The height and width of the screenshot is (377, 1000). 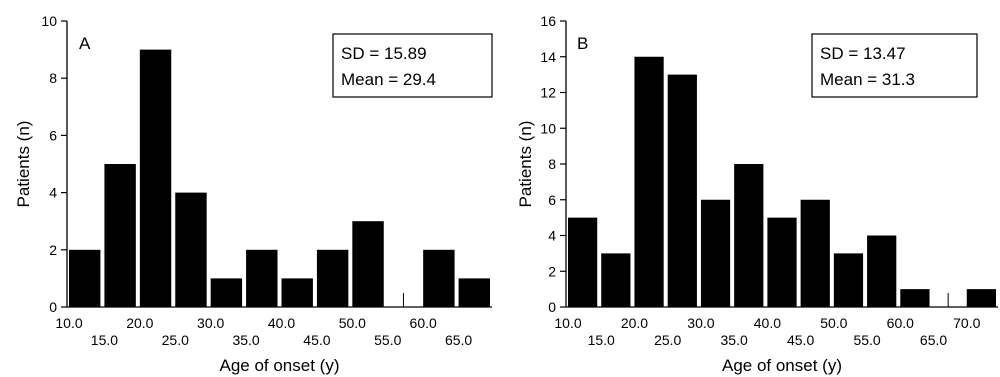 I want to click on panel-letter: A, so click(x=85, y=43).